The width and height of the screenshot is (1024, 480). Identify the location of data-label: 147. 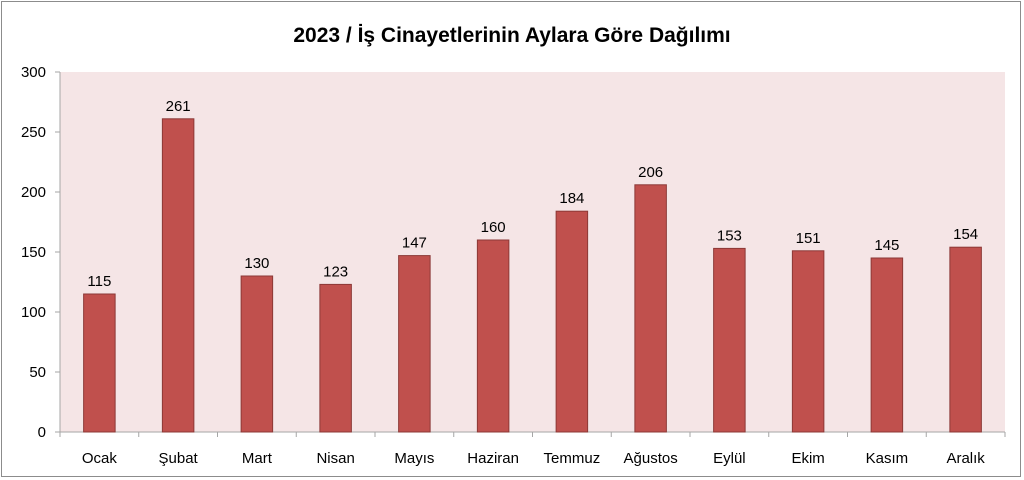
(414, 243).